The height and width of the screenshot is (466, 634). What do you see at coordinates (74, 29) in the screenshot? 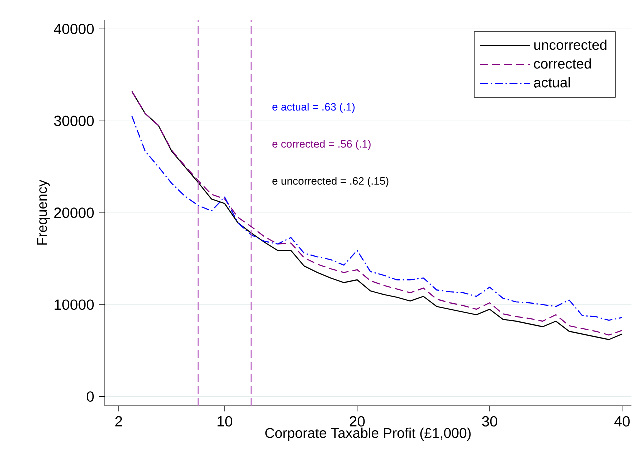
I see `y-tick-label: 40000` at bounding box center [74, 29].